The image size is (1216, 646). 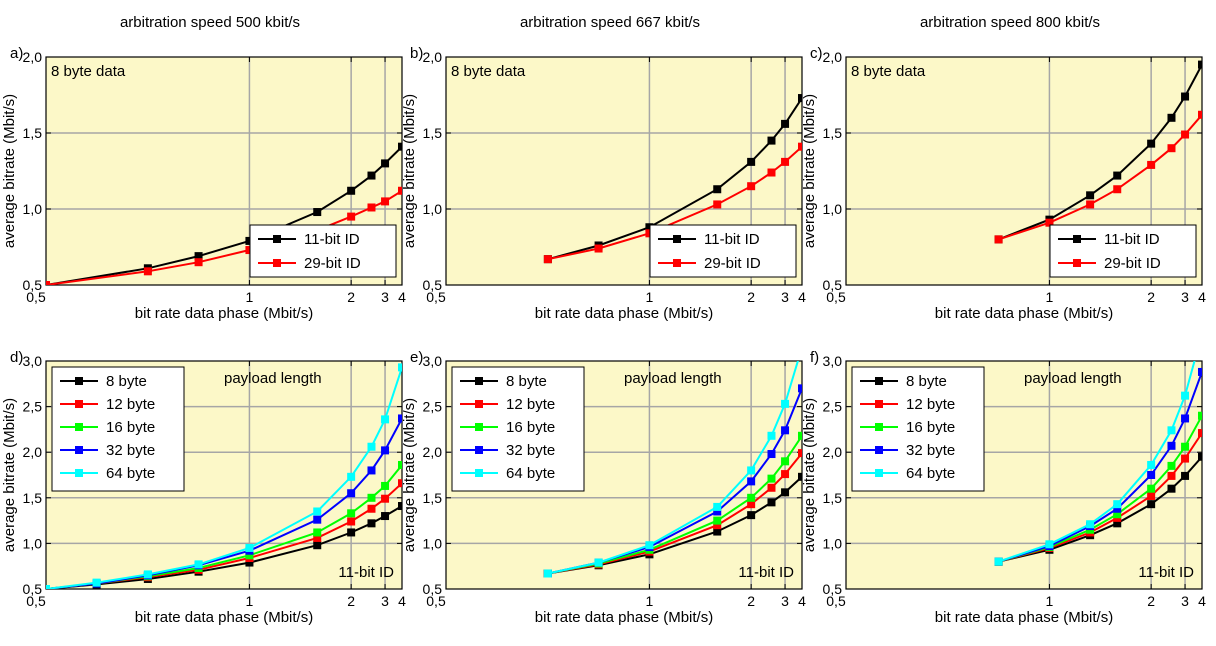 What do you see at coordinates (930, 473) in the screenshot?
I see `legend-entry: 64 byte` at bounding box center [930, 473].